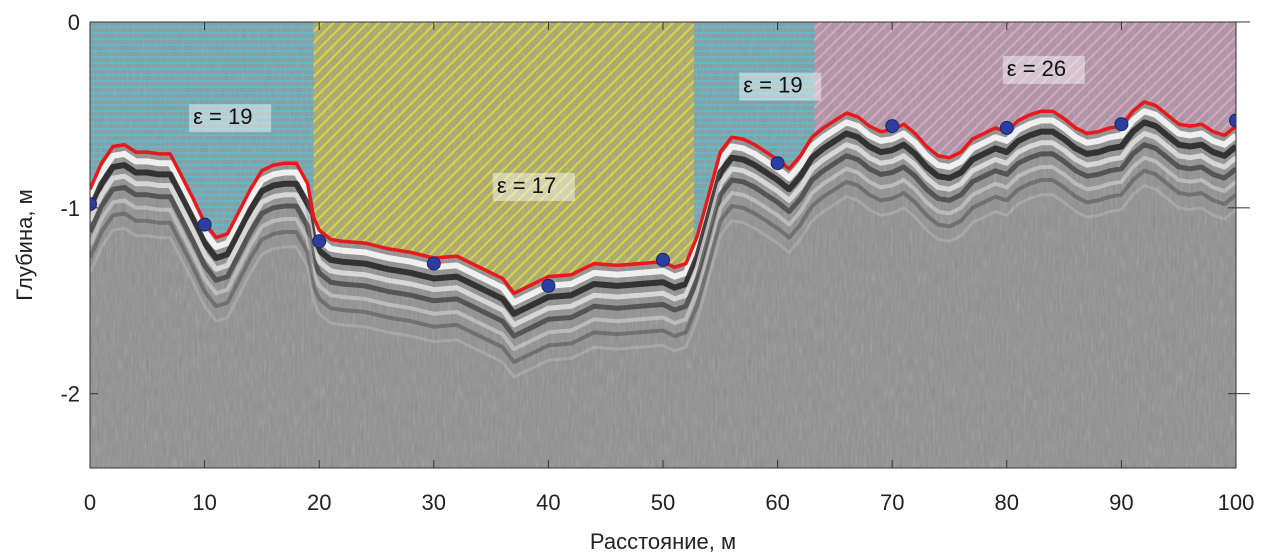 The image size is (1268, 560). What do you see at coordinates (74, 22) in the screenshot?
I see `y-tick-label: 0` at bounding box center [74, 22].